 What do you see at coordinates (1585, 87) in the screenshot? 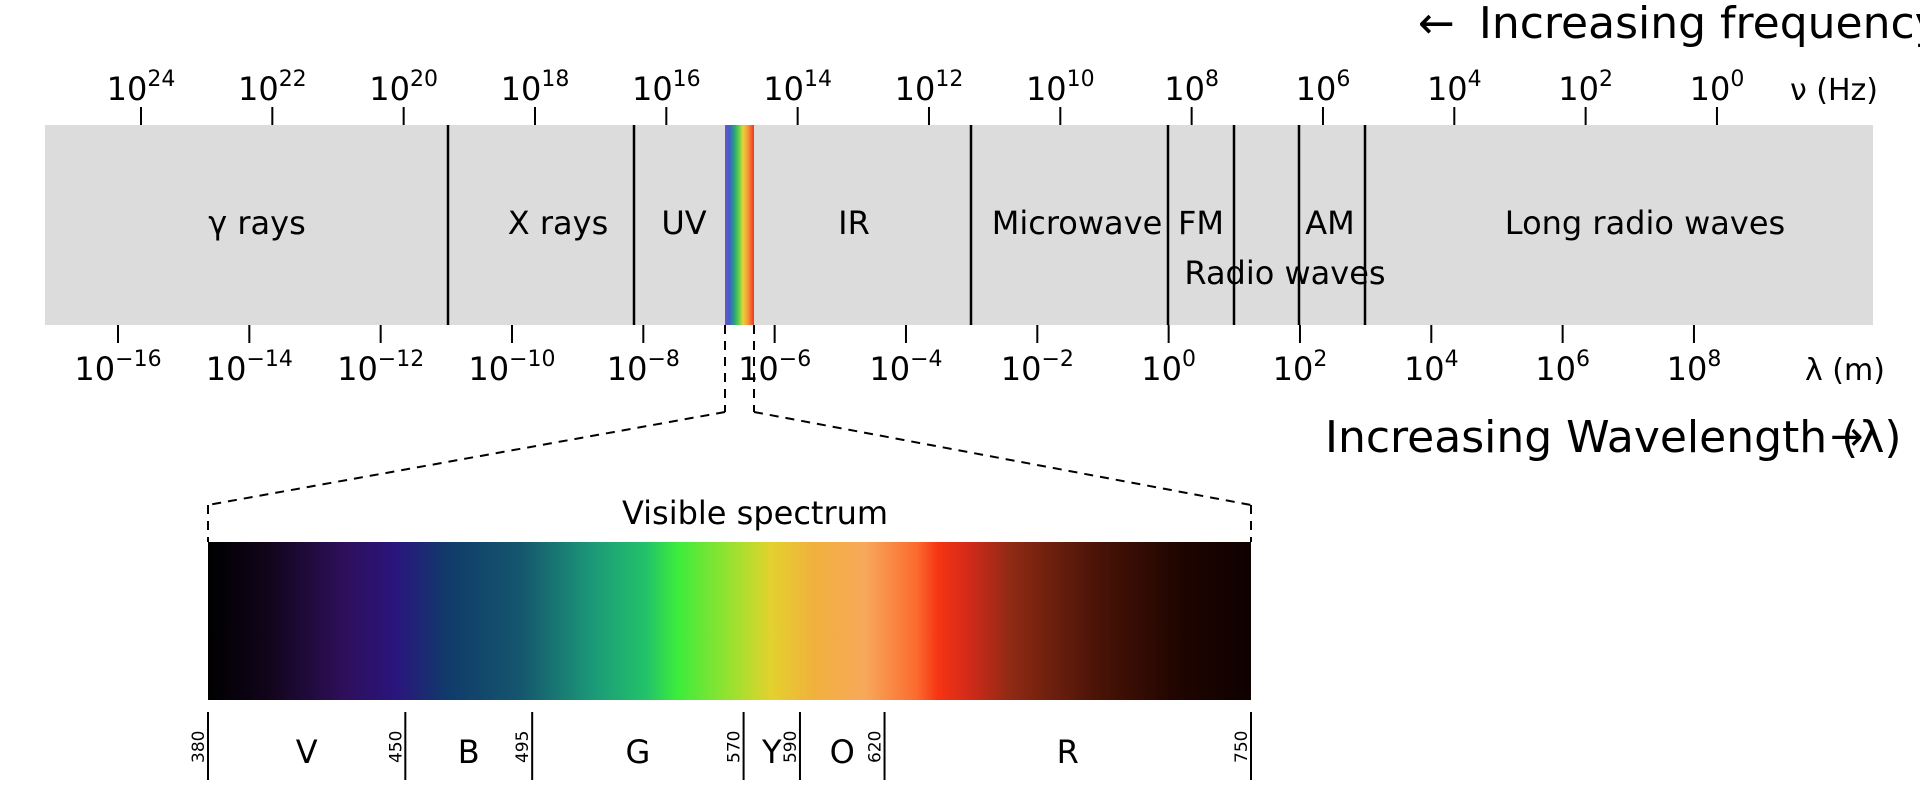
I see `frequency-tick-label: 102` at bounding box center [1585, 87].